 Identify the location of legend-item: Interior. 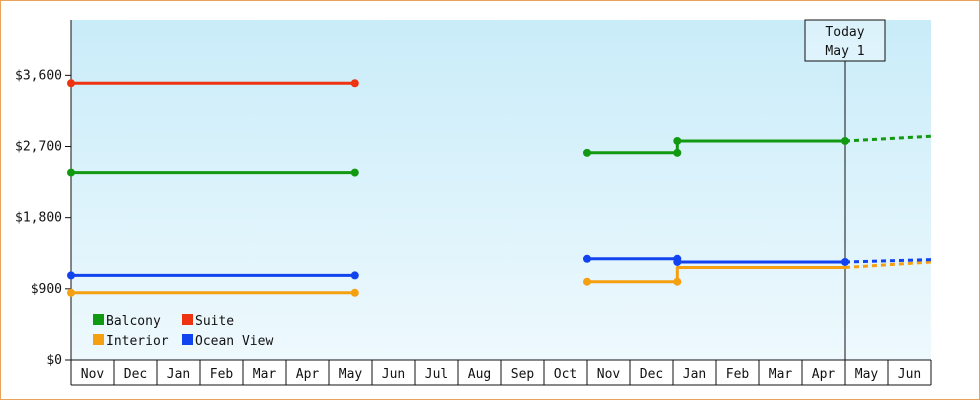
(131, 341).